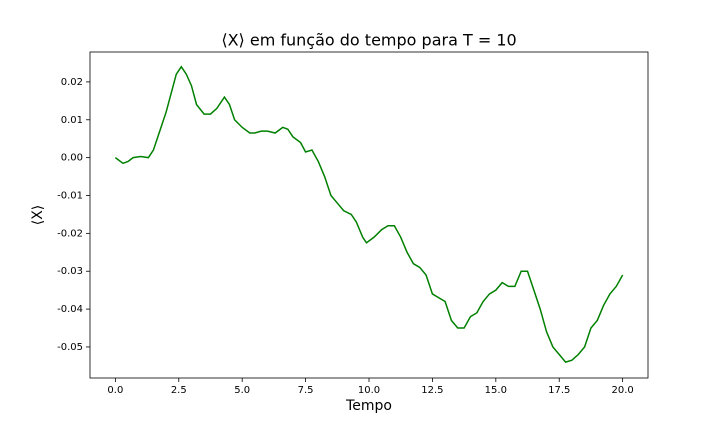  I want to click on x-tick-label: 12.5, so click(432, 390).